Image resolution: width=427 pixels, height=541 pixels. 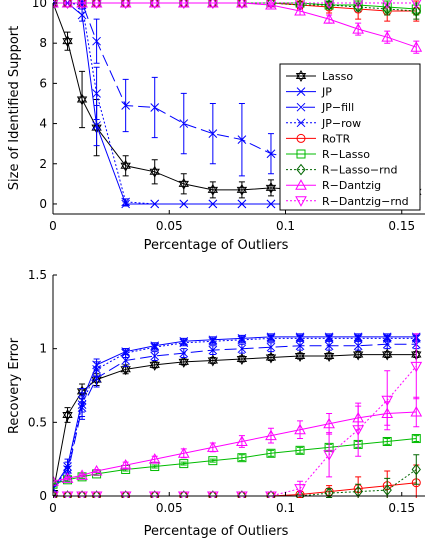 I want to click on error-series-r-lasso, so click(x=237, y=461).